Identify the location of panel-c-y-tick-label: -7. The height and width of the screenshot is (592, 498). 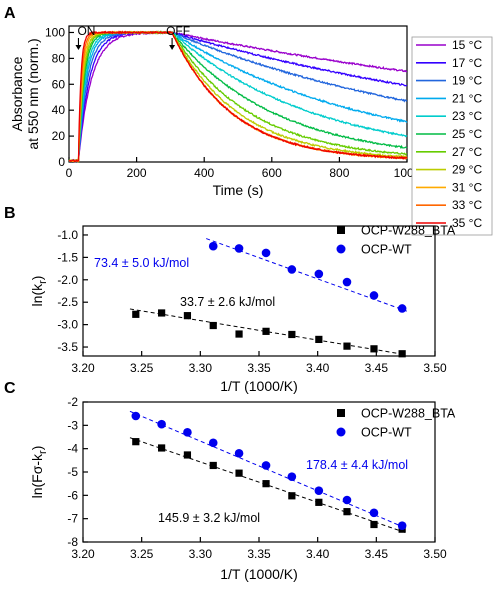
(72, 519).